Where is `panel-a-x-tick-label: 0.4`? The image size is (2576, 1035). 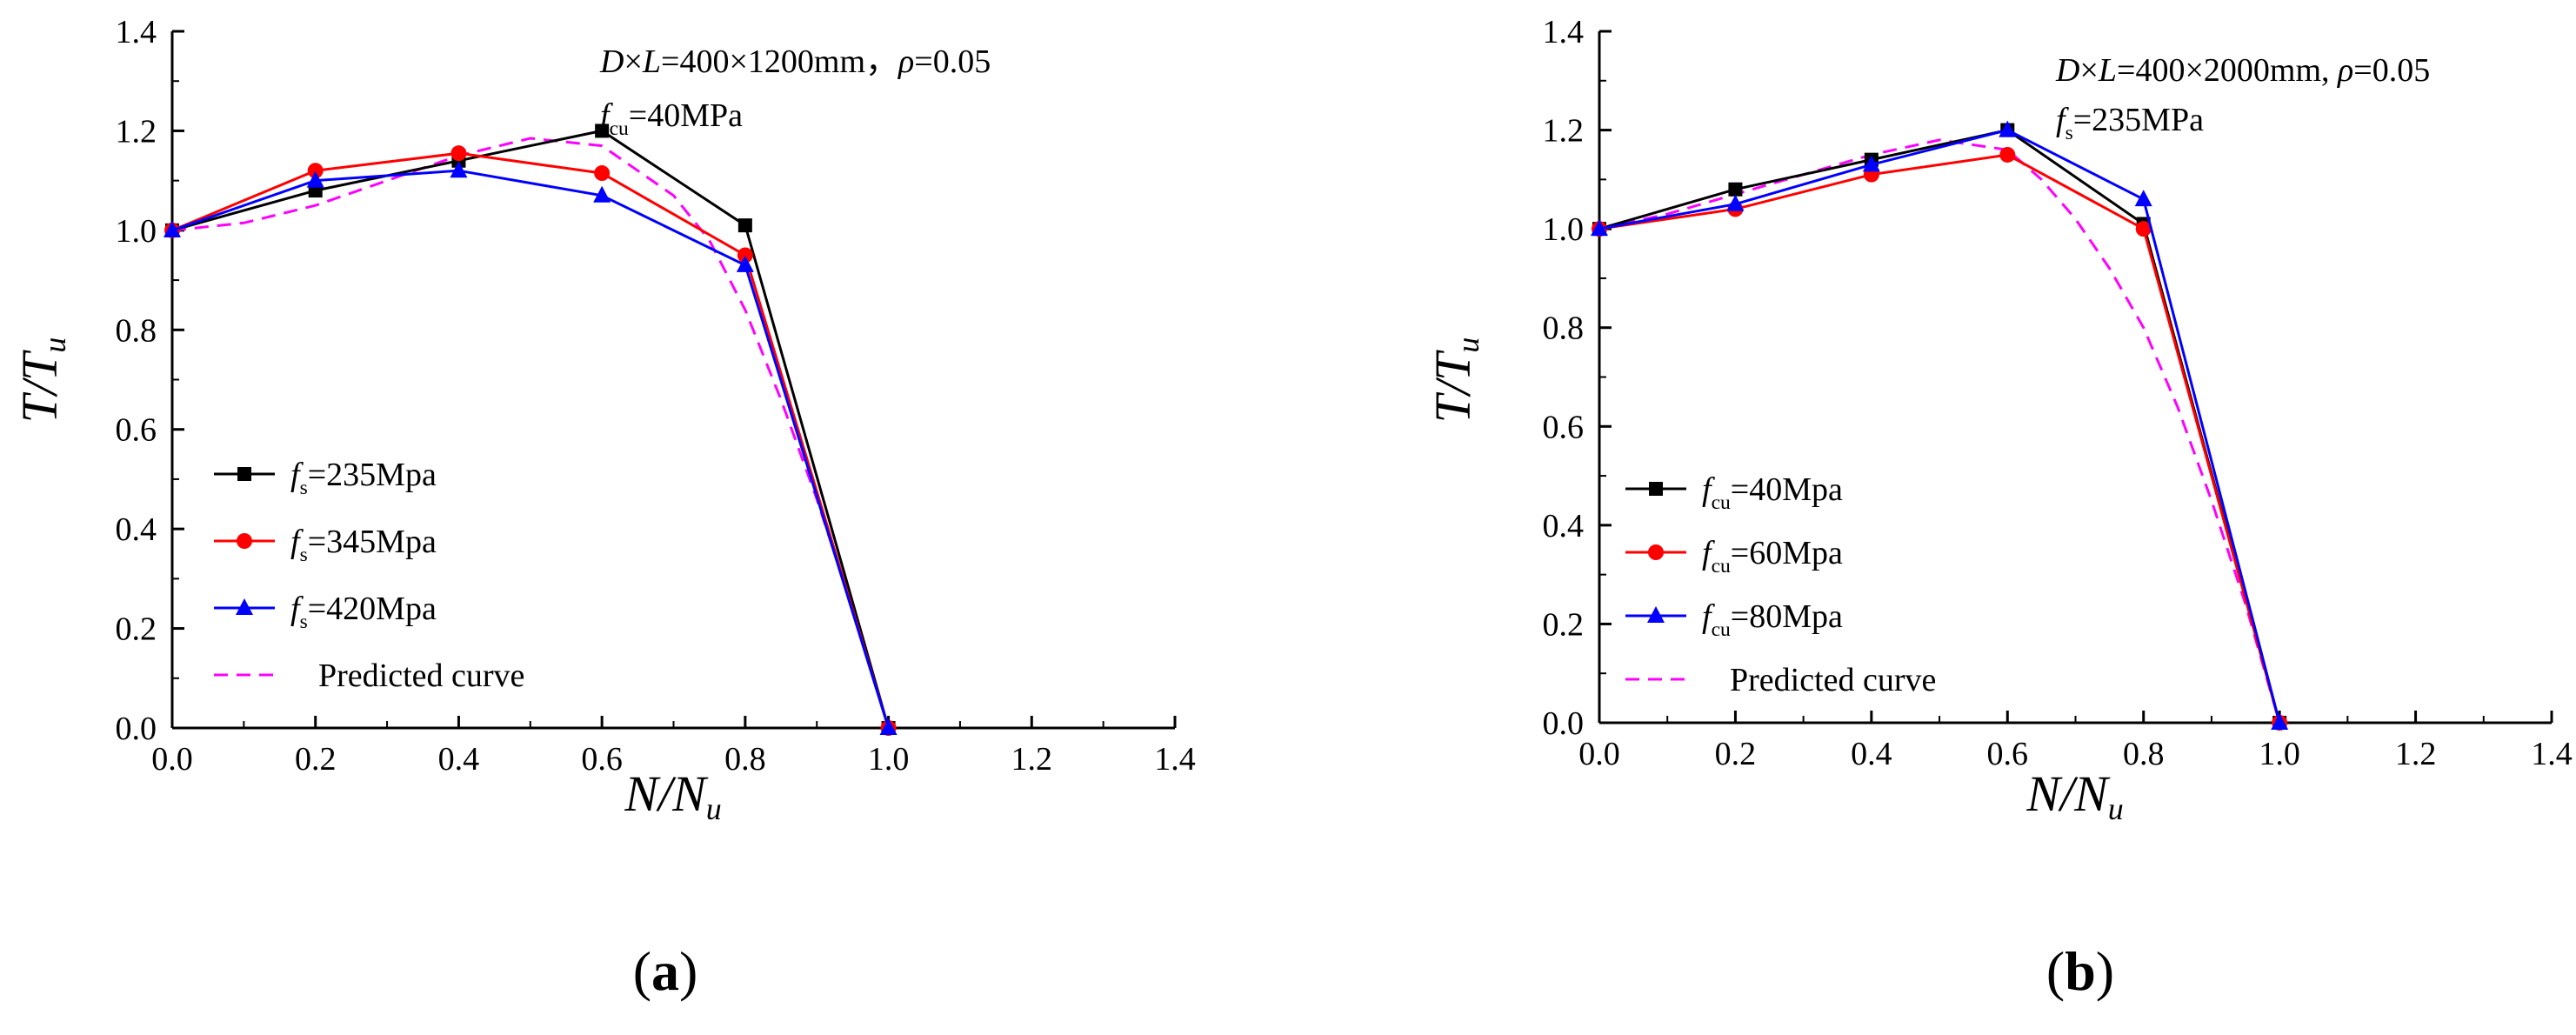
panel-a-x-tick-label: 0.4 is located at coordinates (459, 759).